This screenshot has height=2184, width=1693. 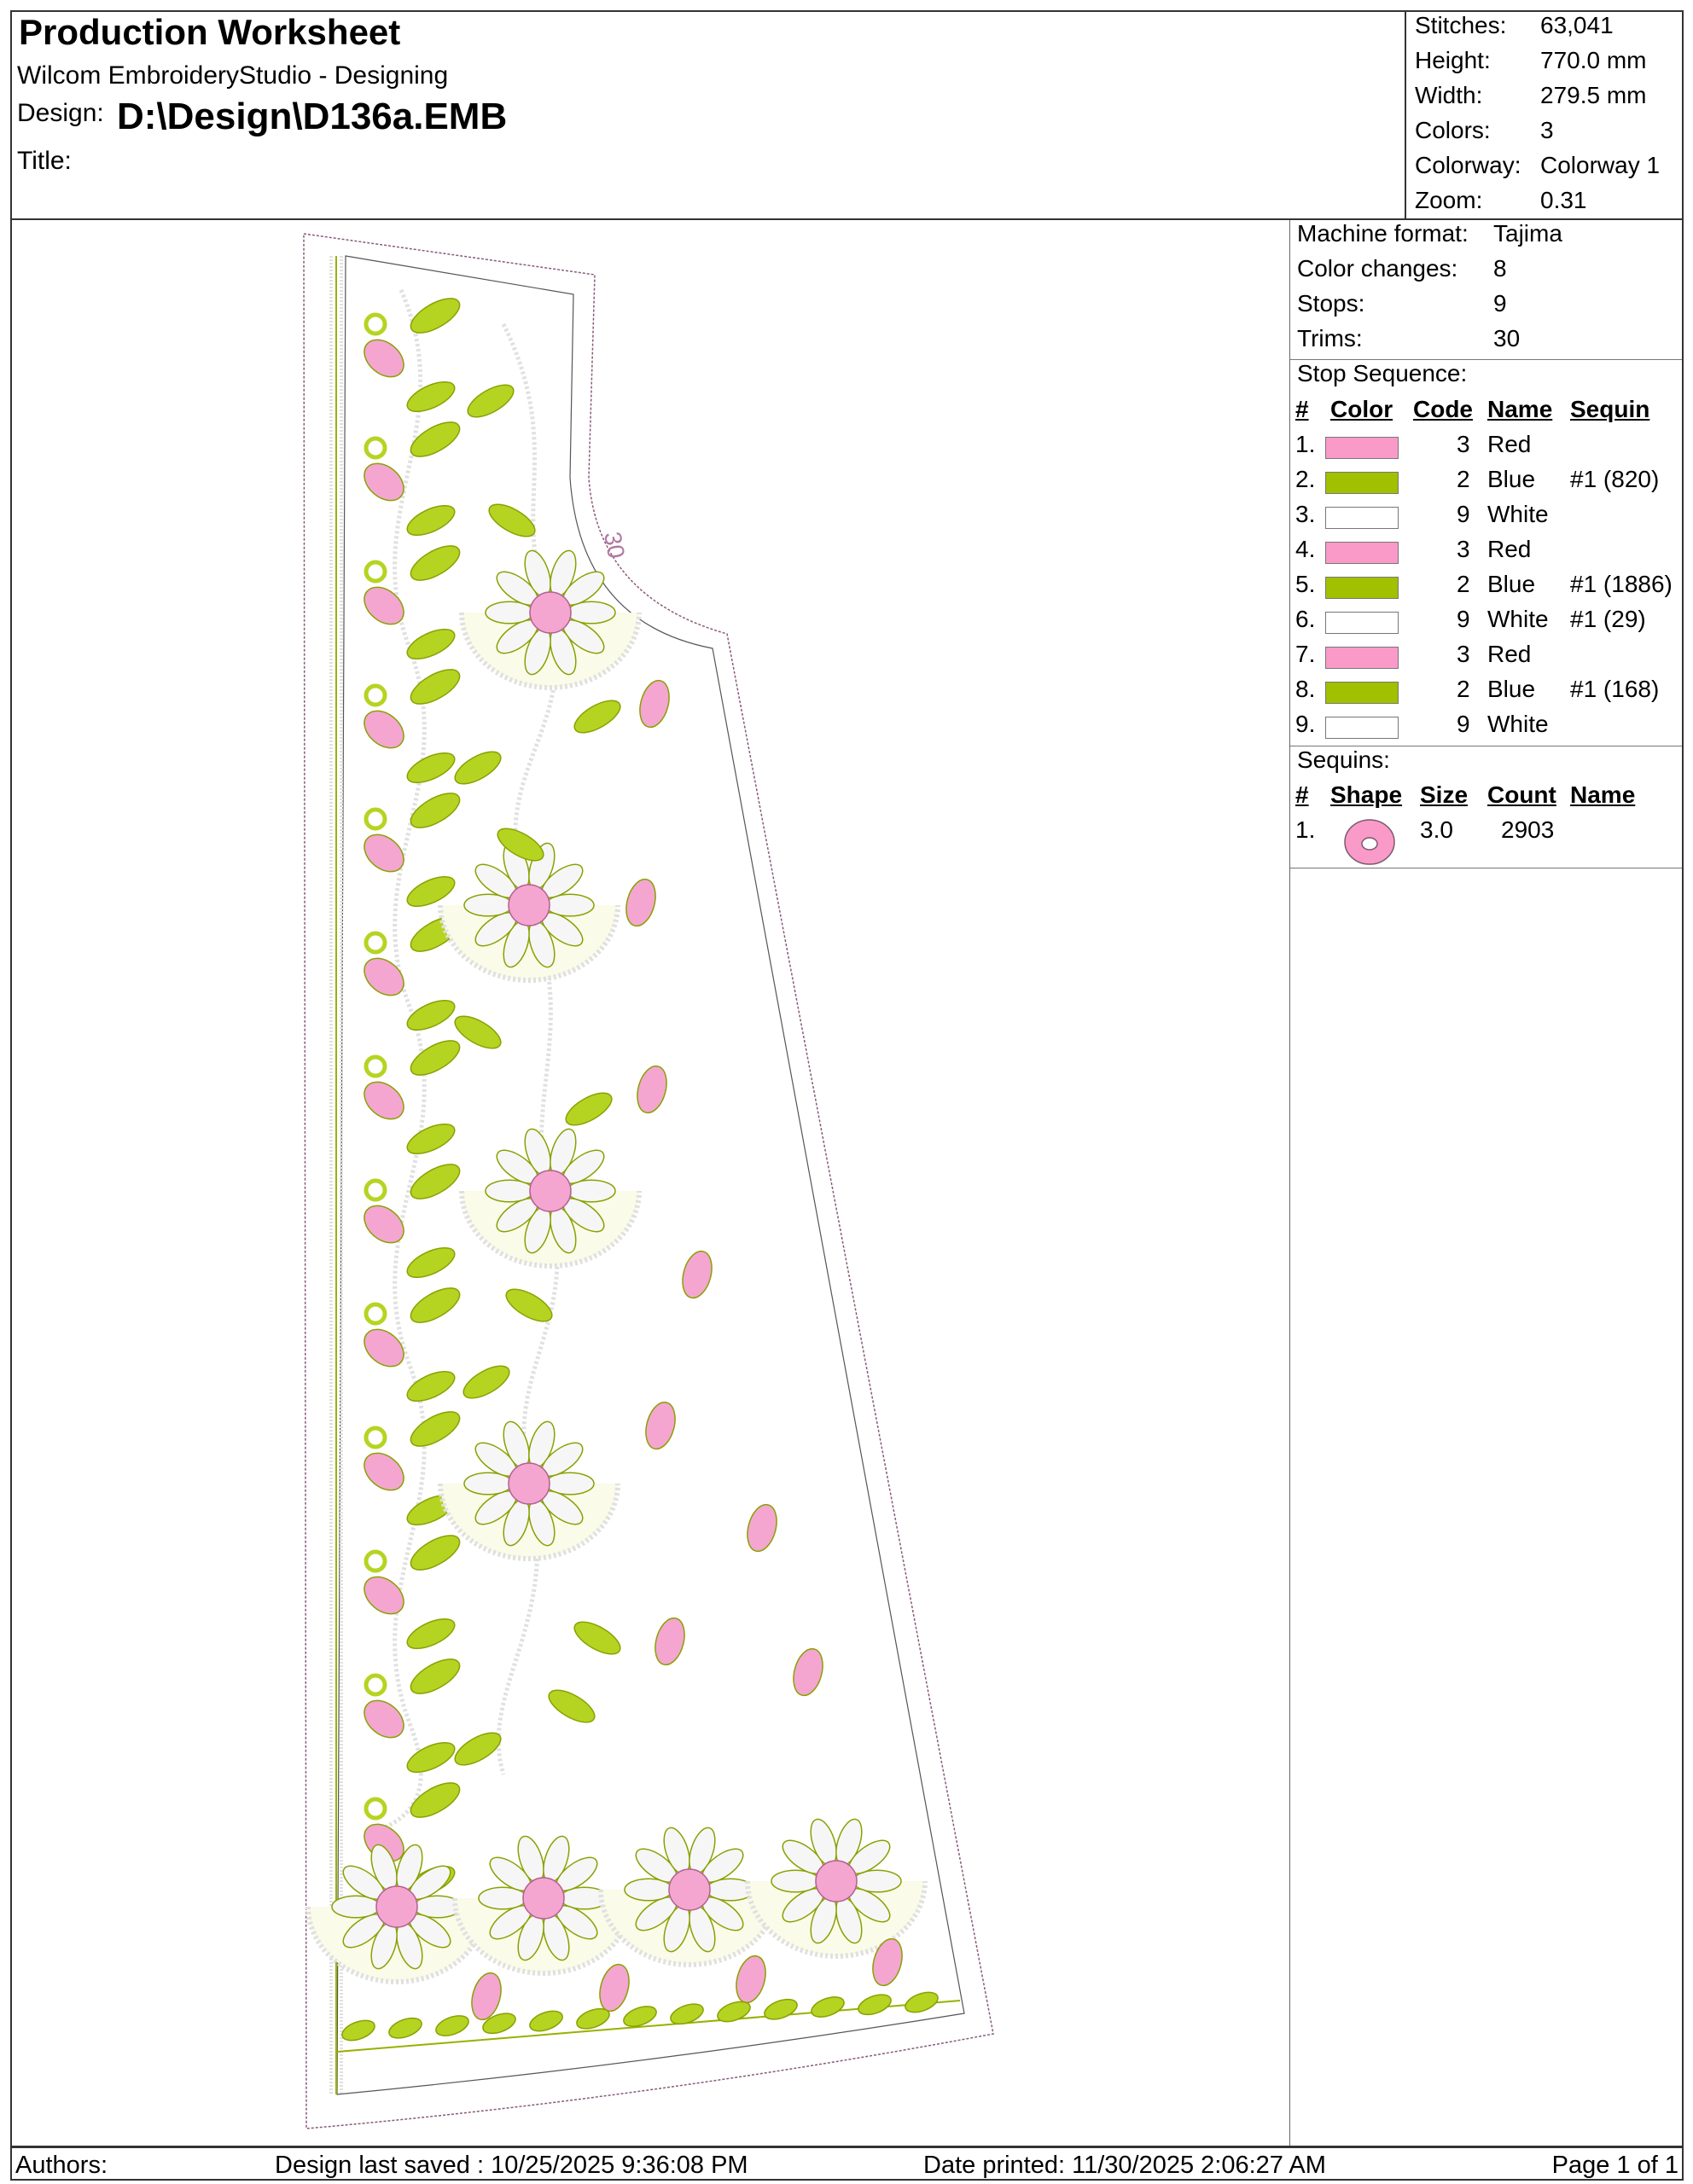 What do you see at coordinates (1453, 130) in the screenshot?
I see `stat-label: Colors:` at bounding box center [1453, 130].